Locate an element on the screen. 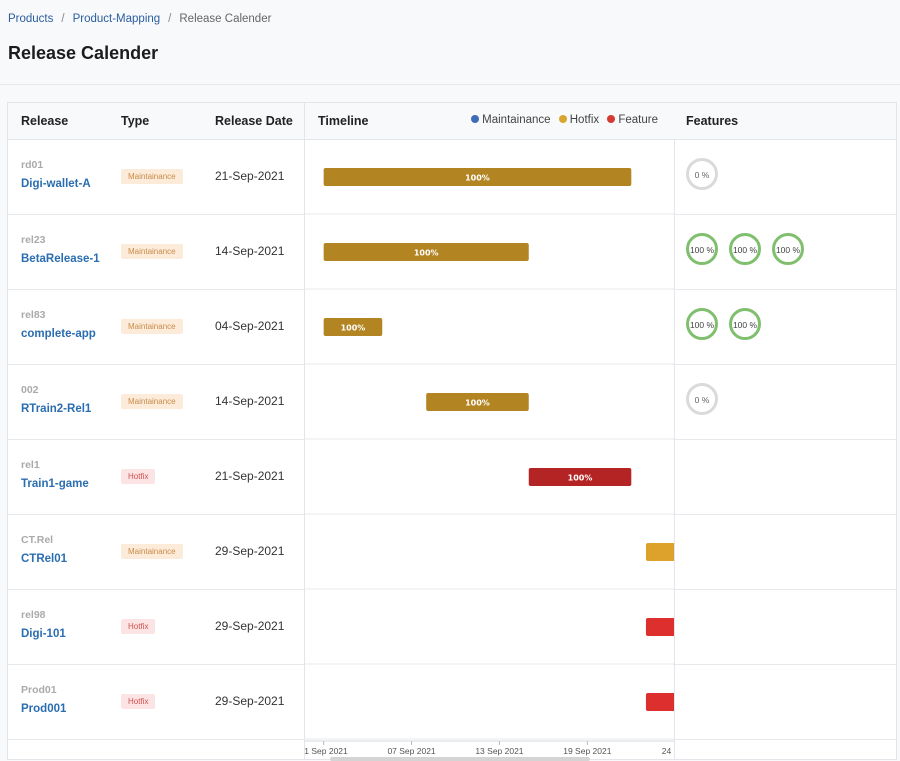  features-row: 100 % 100 % is located at coordinates (784, 327).